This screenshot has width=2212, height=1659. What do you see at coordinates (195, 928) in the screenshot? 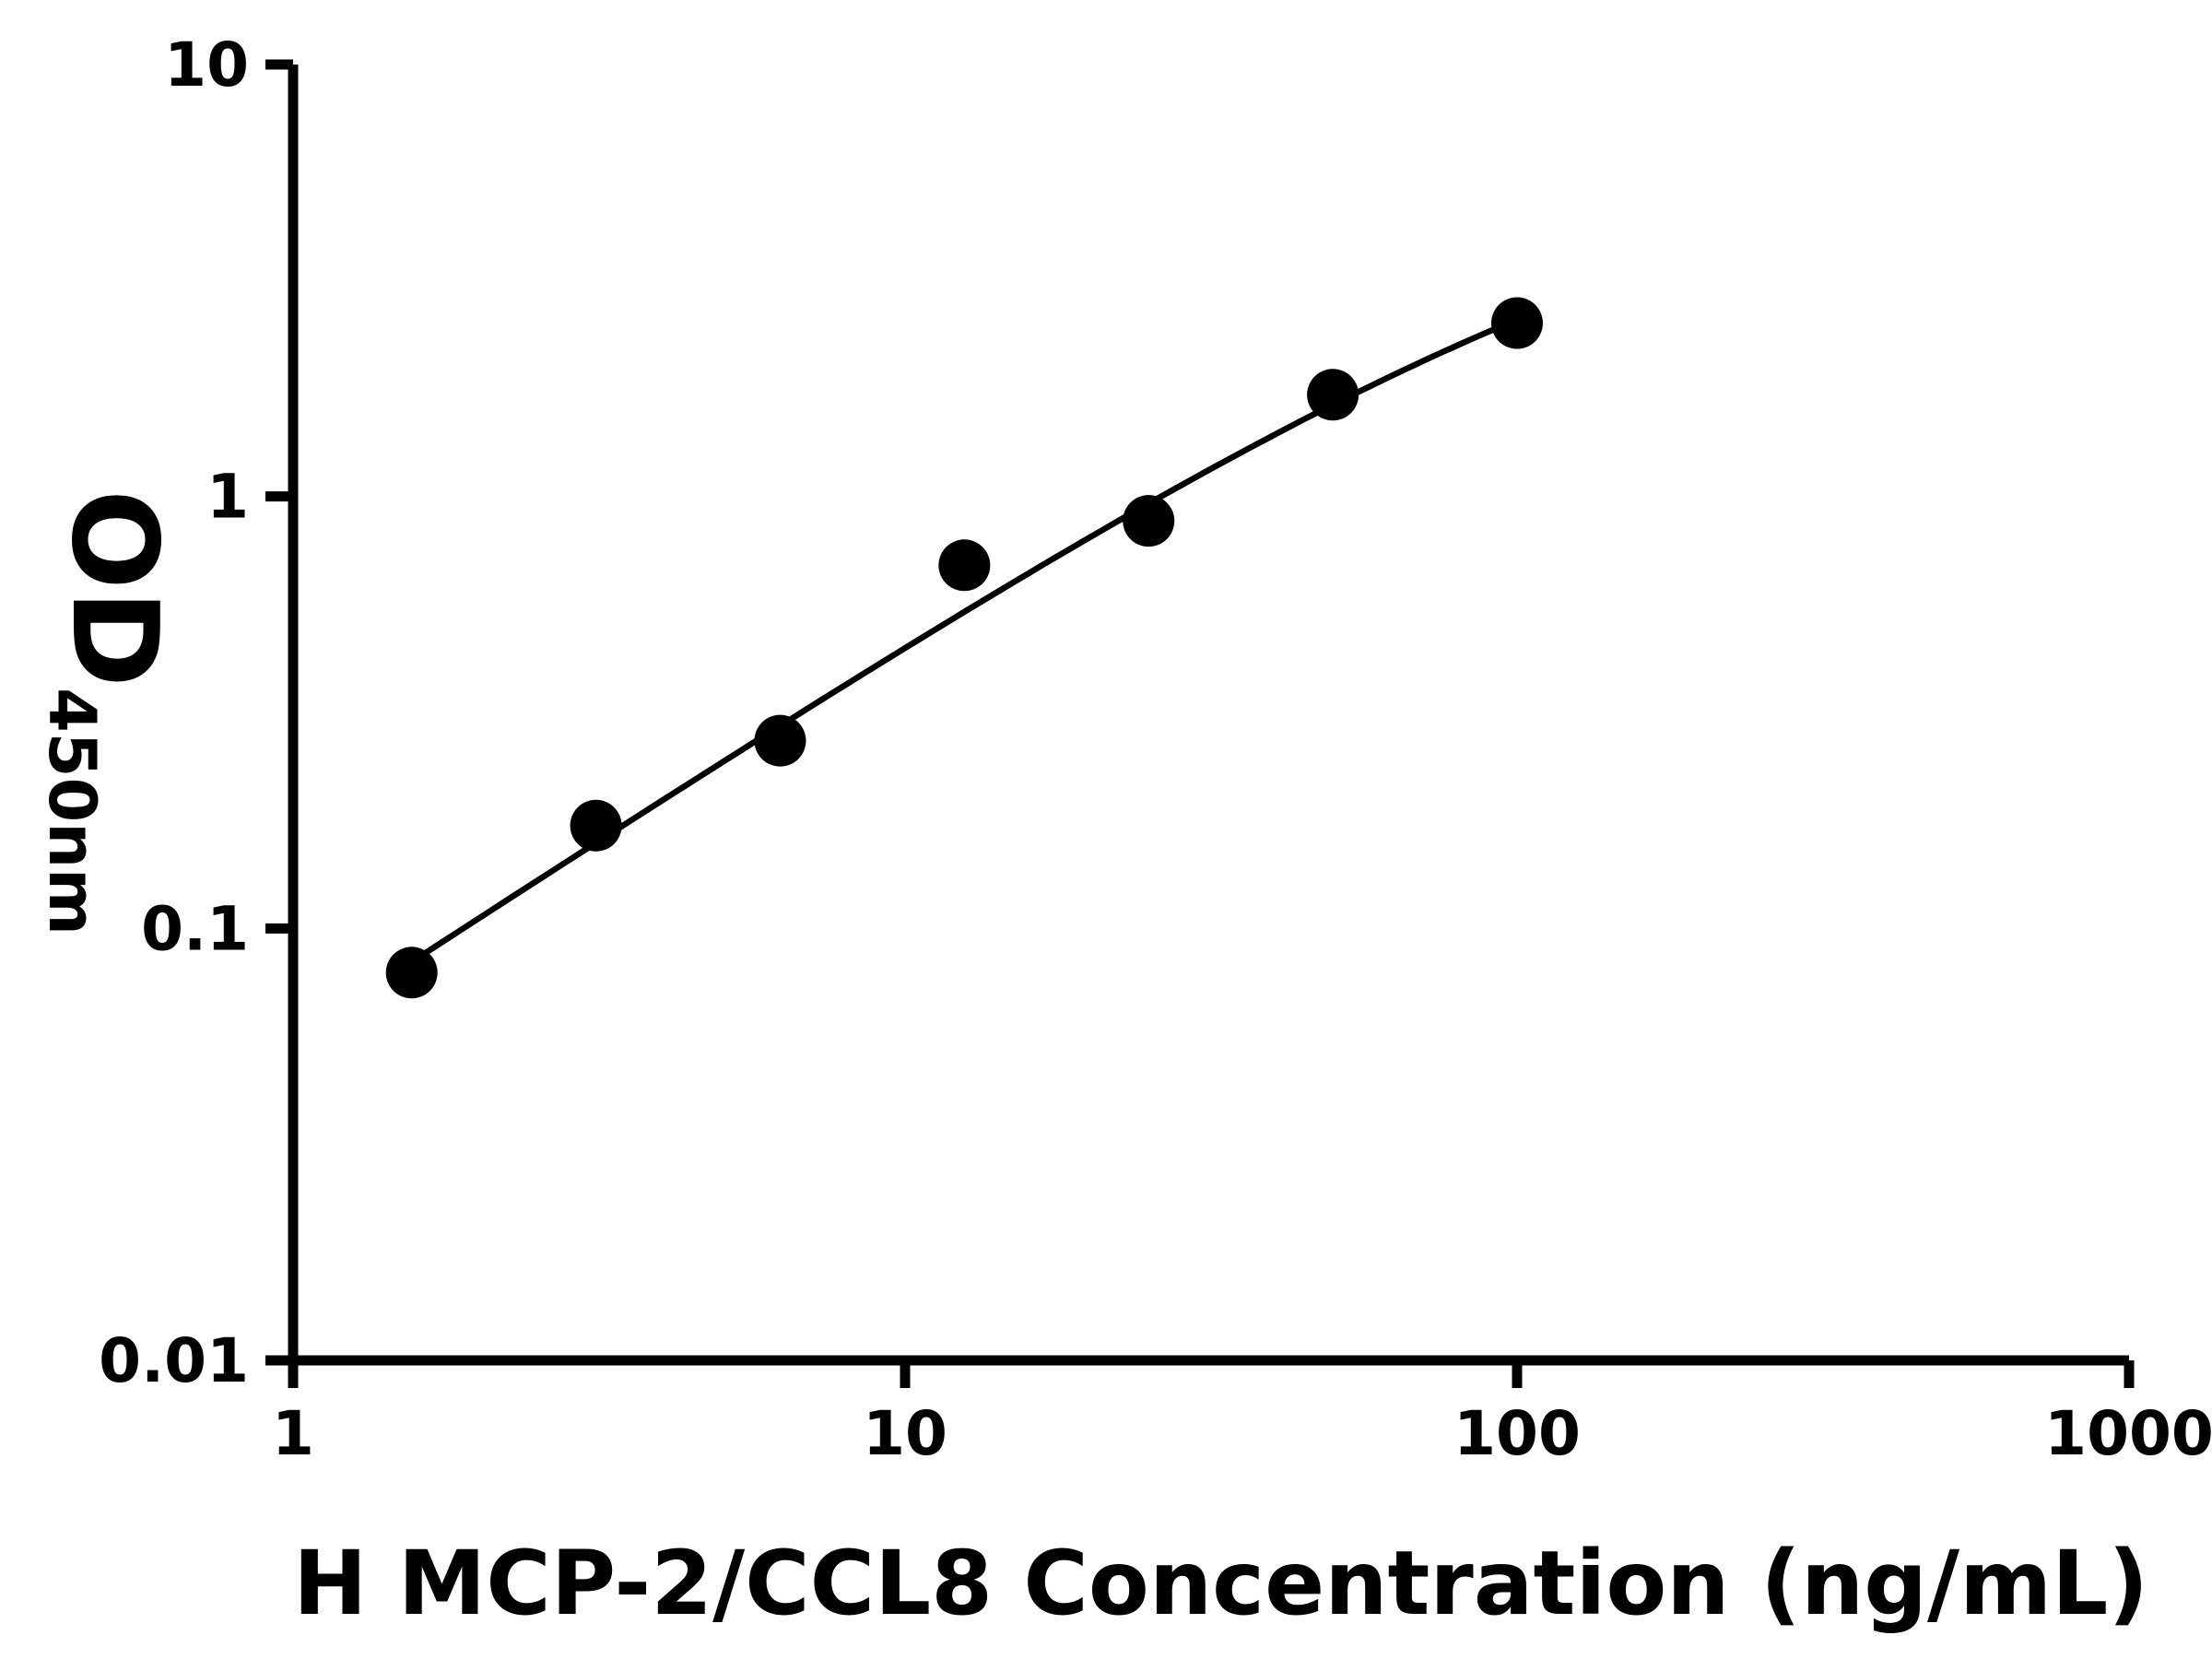
I see `y-axis-tick-label: 0.1` at bounding box center [195, 928].